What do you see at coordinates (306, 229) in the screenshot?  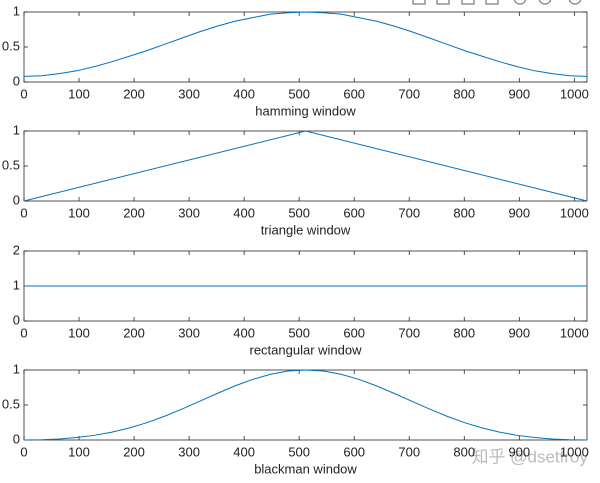 I see `x-axis-label: triangle window` at bounding box center [306, 229].